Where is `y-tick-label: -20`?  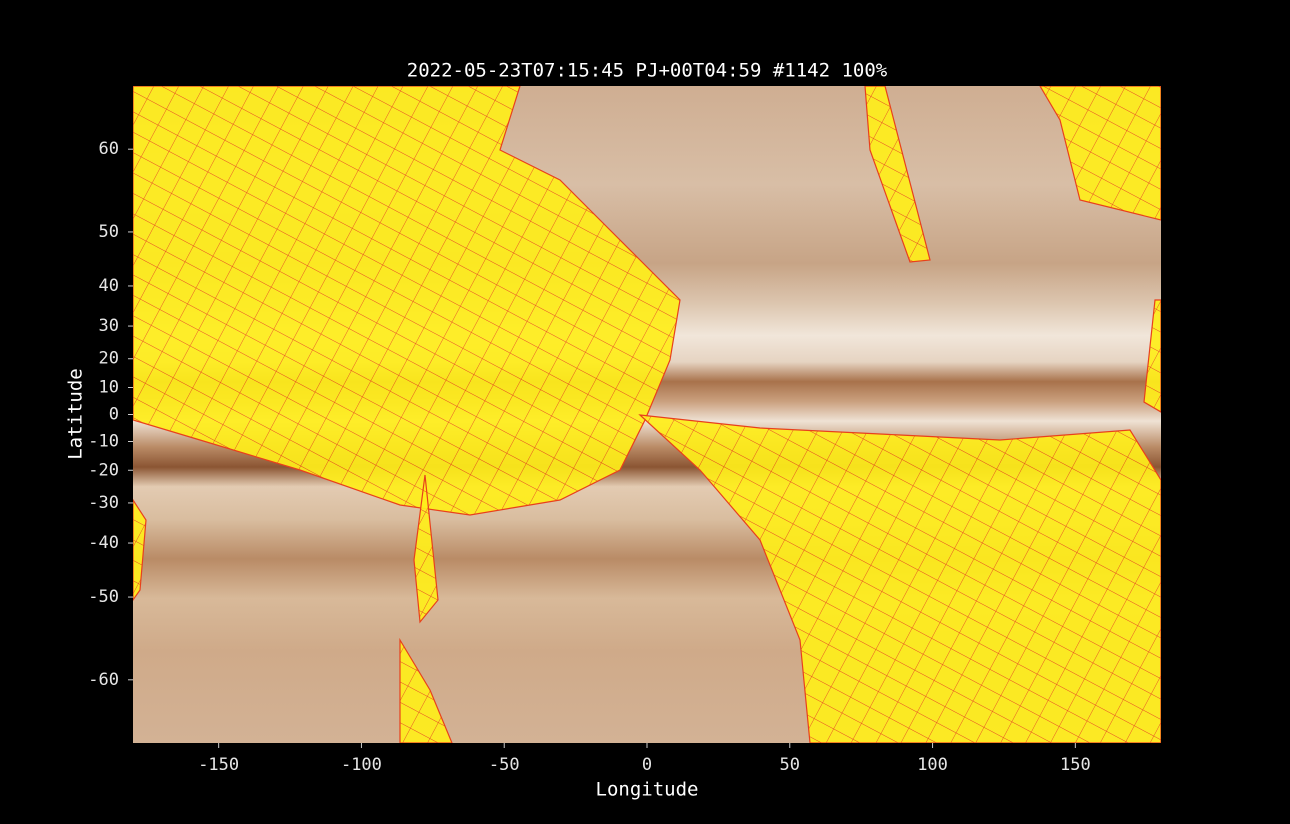
y-tick-label: -20 is located at coordinates (103, 470).